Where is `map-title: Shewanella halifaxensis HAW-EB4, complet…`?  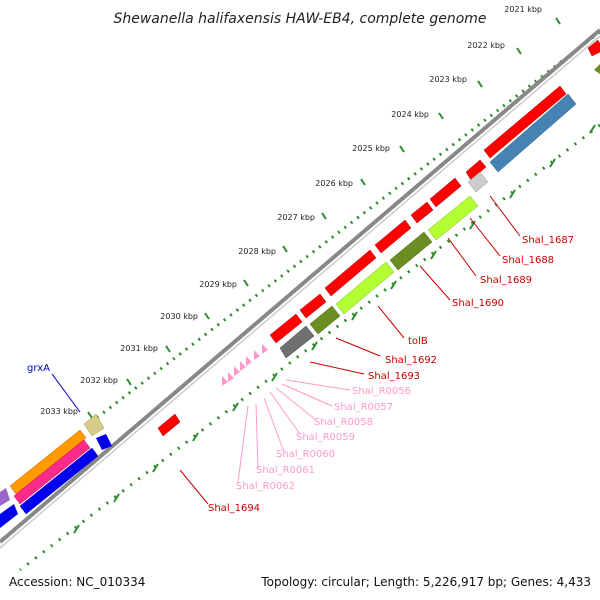
map-title: Shewanella halifaxensis HAW-EB4, complet… is located at coordinates (299, 19).